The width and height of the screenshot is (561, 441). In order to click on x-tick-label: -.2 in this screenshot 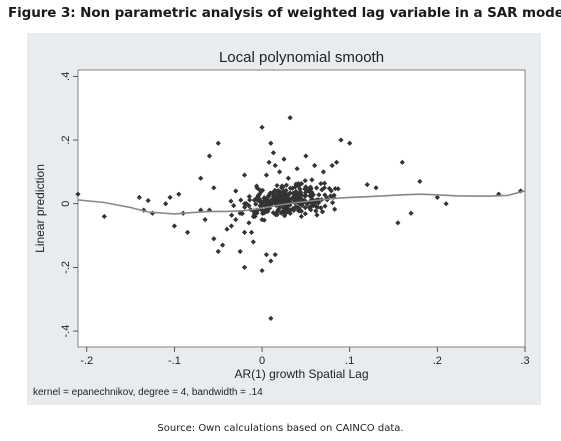, I will do `click(86, 361)`.